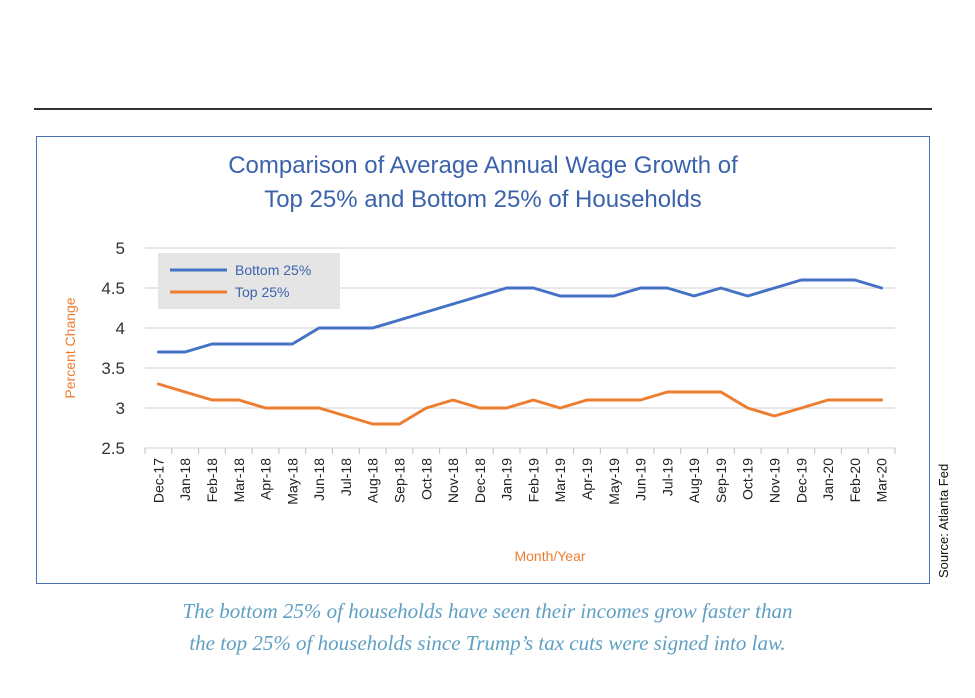 This screenshot has width=975, height=698. What do you see at coordinates (346, 477) in the screenshot?
I see `x-tick-label: Jul-18` at bounding box center [346, 477].